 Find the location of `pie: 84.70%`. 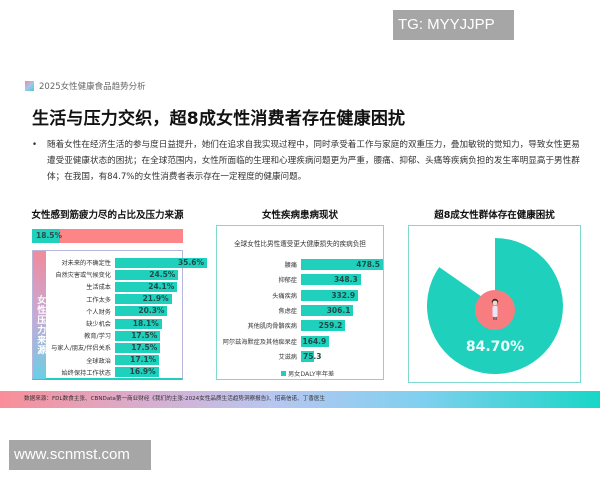

pie: 84.70% is located at coordinates (495, 306).